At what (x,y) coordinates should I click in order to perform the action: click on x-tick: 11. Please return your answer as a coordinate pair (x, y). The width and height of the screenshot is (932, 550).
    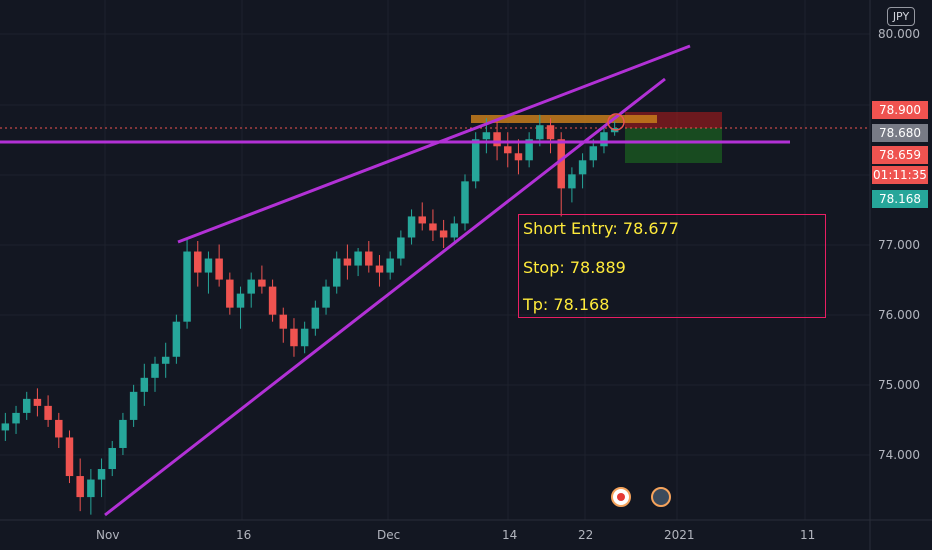
    Looking at the image, I should click on (807, 535).